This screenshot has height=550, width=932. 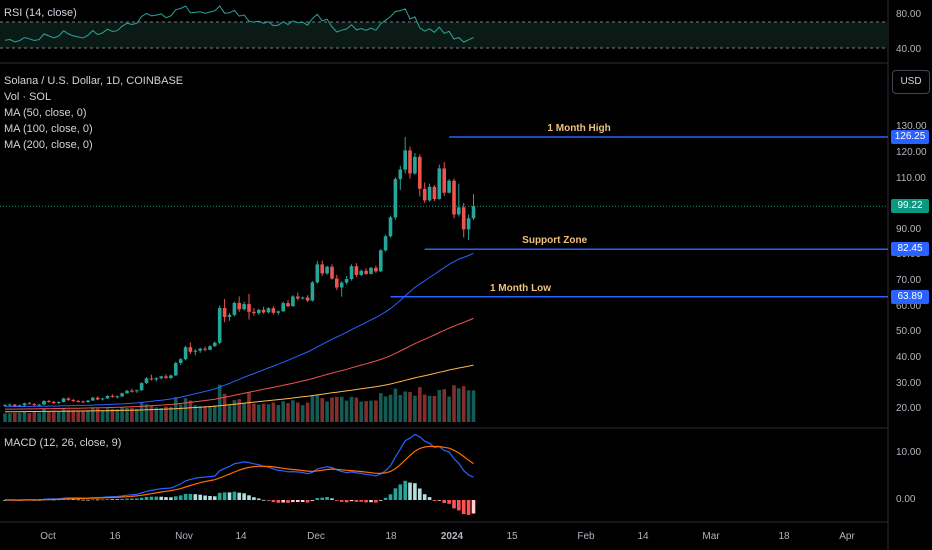 I want to click on rsi-tick: 80.00, so click(x=909, y=14).